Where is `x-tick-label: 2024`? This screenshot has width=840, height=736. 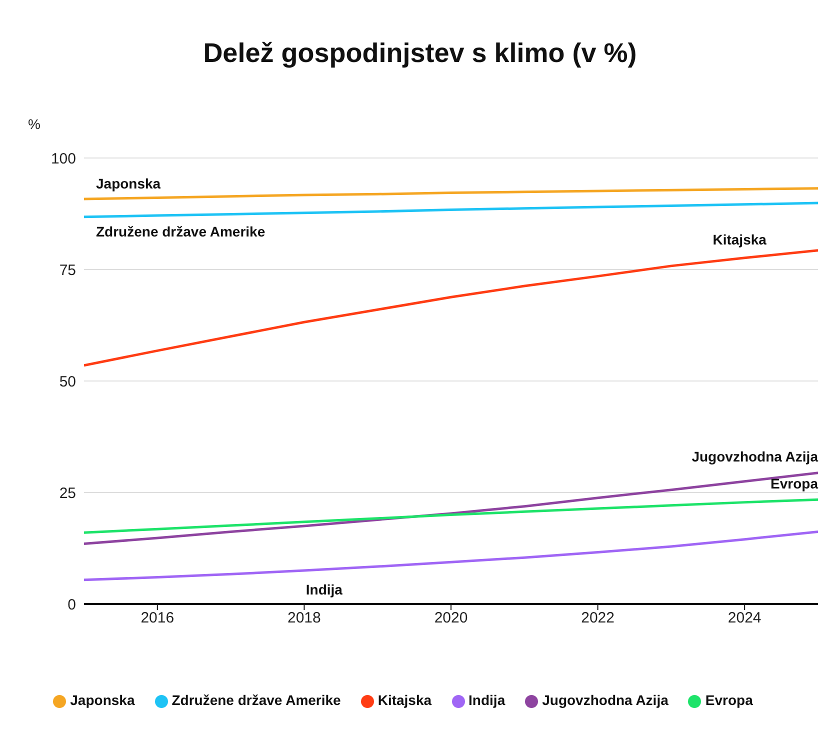 x-tick-label: 2024 is located at coordinates (745, 618).